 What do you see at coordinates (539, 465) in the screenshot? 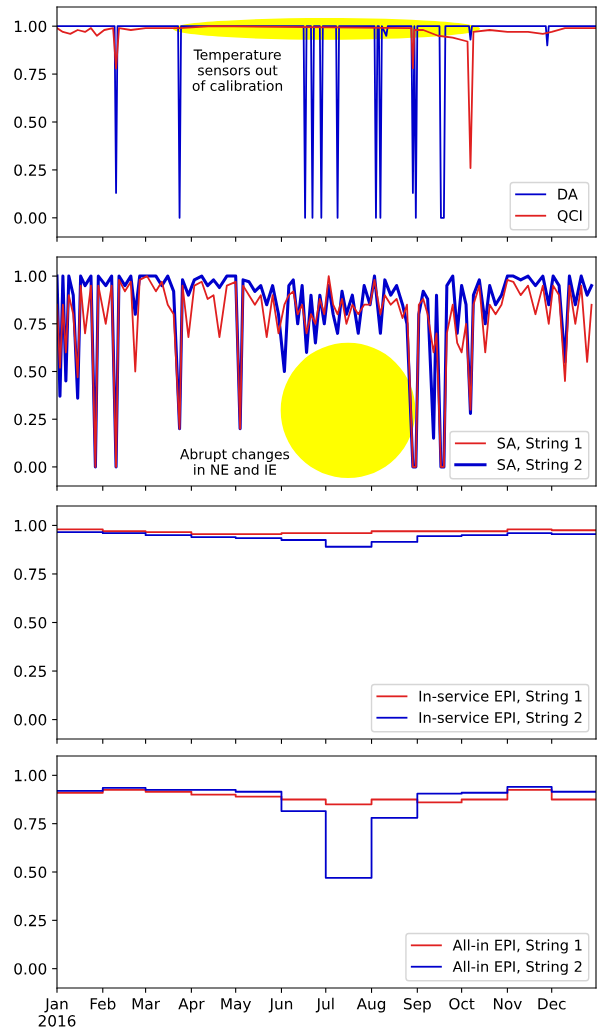
I see `legend-label: SA, String 2` at bounding box center [539, 465].